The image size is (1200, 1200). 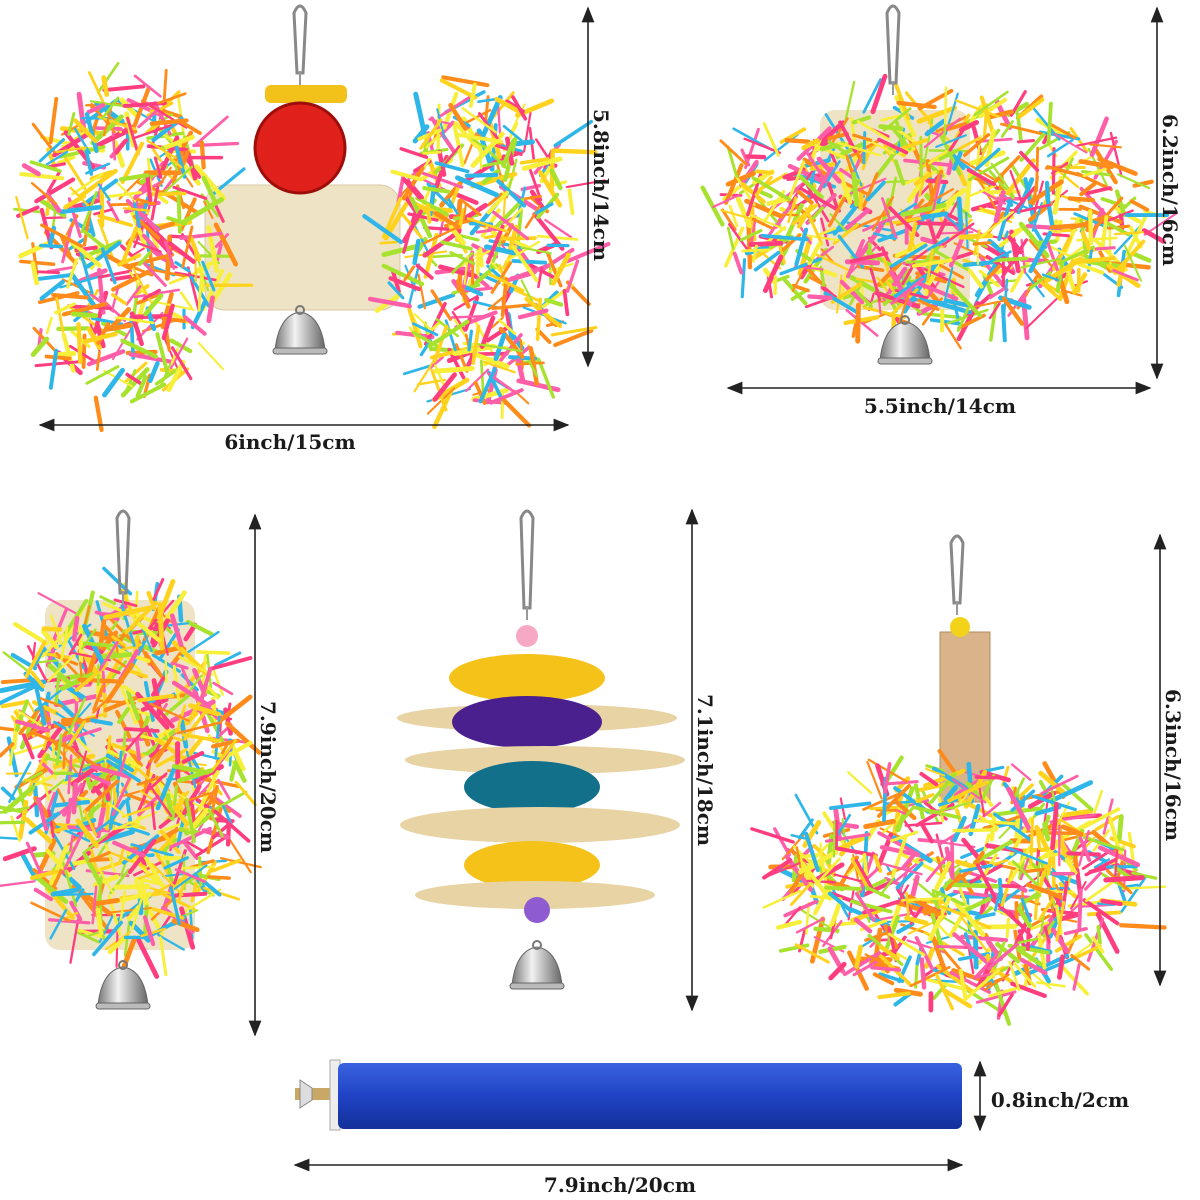 I want to click on loofah-disc-purple, so click(x=527, y=722).